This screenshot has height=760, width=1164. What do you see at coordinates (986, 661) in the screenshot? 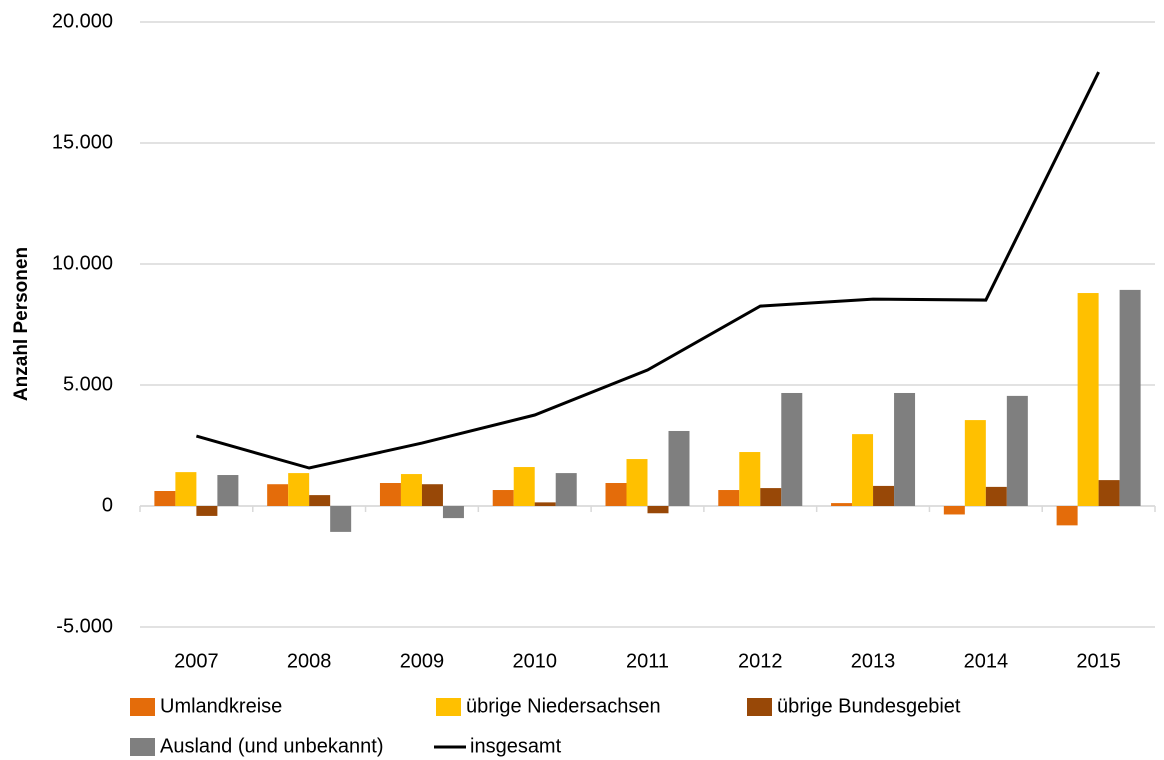
I see `x-tick-label: 2014` at bounding box center [986, 661].